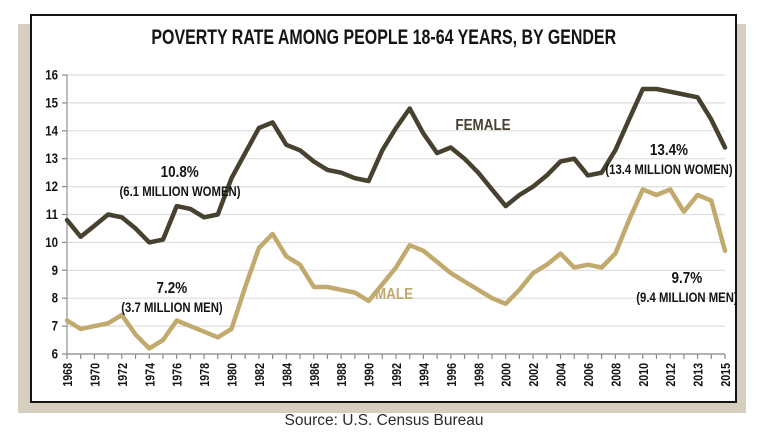  Describe the element at coordinates (205, 374) in the screenshot. I see `xtick-label-1978: 1978` at that location.